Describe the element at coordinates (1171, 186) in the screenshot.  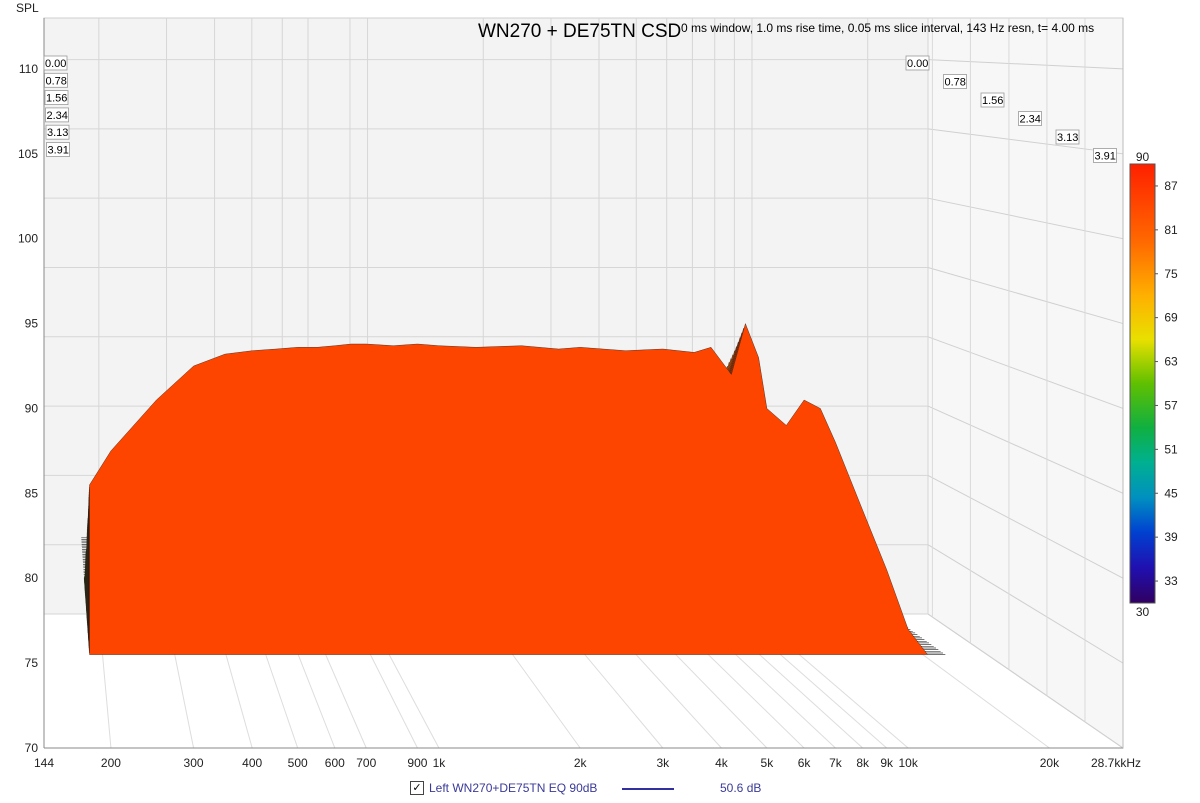
I see `colorbar-tick-label: 87` at that location.